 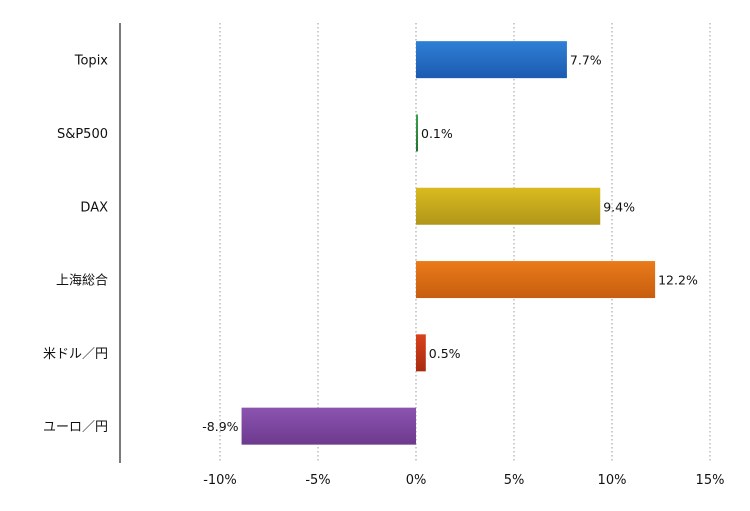 I want to click on x-tick-label: -5%, so click(x=317, y=480).